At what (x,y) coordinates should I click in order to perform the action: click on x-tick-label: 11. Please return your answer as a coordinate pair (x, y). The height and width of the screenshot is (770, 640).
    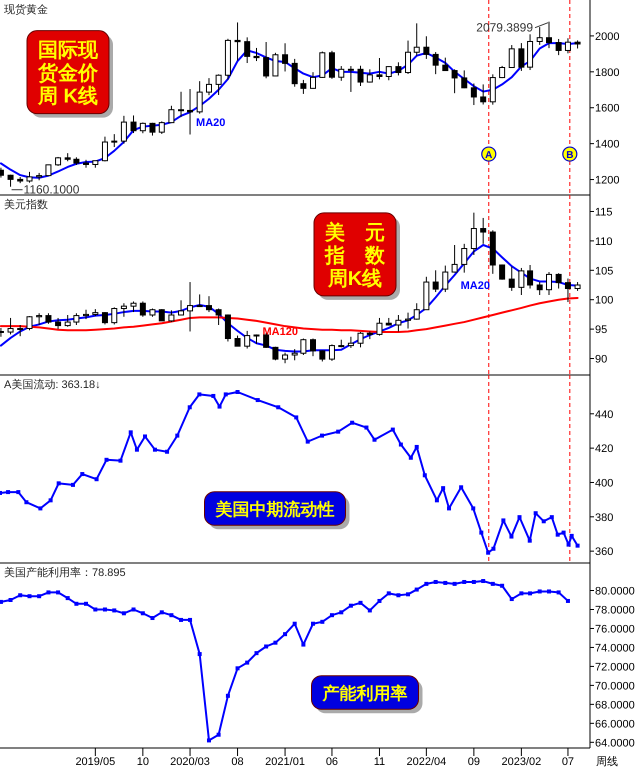
    Looking at the image, I should click on (380, 762).